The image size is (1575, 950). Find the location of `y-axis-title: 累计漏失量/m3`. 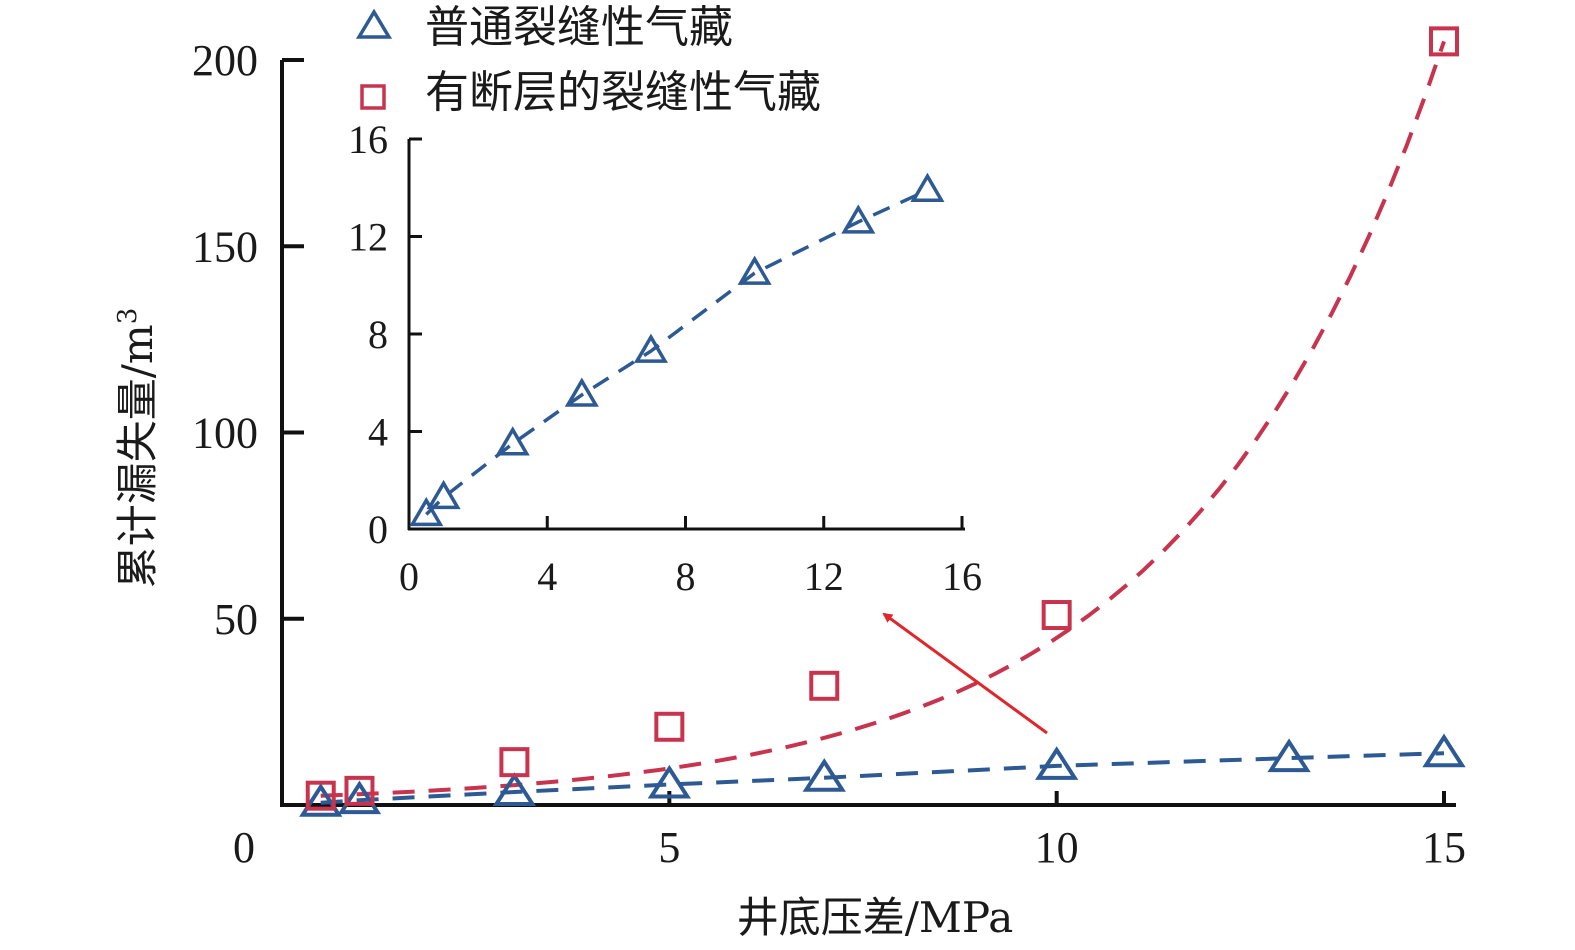

y-axis-title: 累计漏失量/m3 is located at coordinates (137, 448).